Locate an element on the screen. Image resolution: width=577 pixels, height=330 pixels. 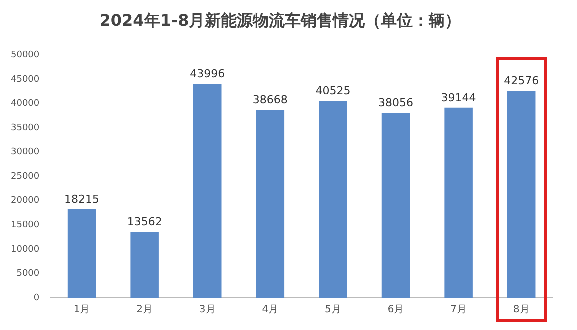
x-tick-label: 6月 is located at coordinates (396, 310).